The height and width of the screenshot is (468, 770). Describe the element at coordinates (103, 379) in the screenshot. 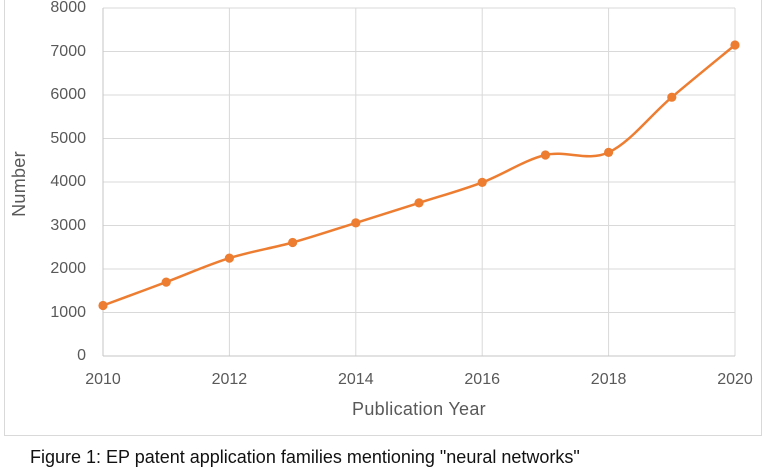

I see `x-tick-label: 2010` at that location.